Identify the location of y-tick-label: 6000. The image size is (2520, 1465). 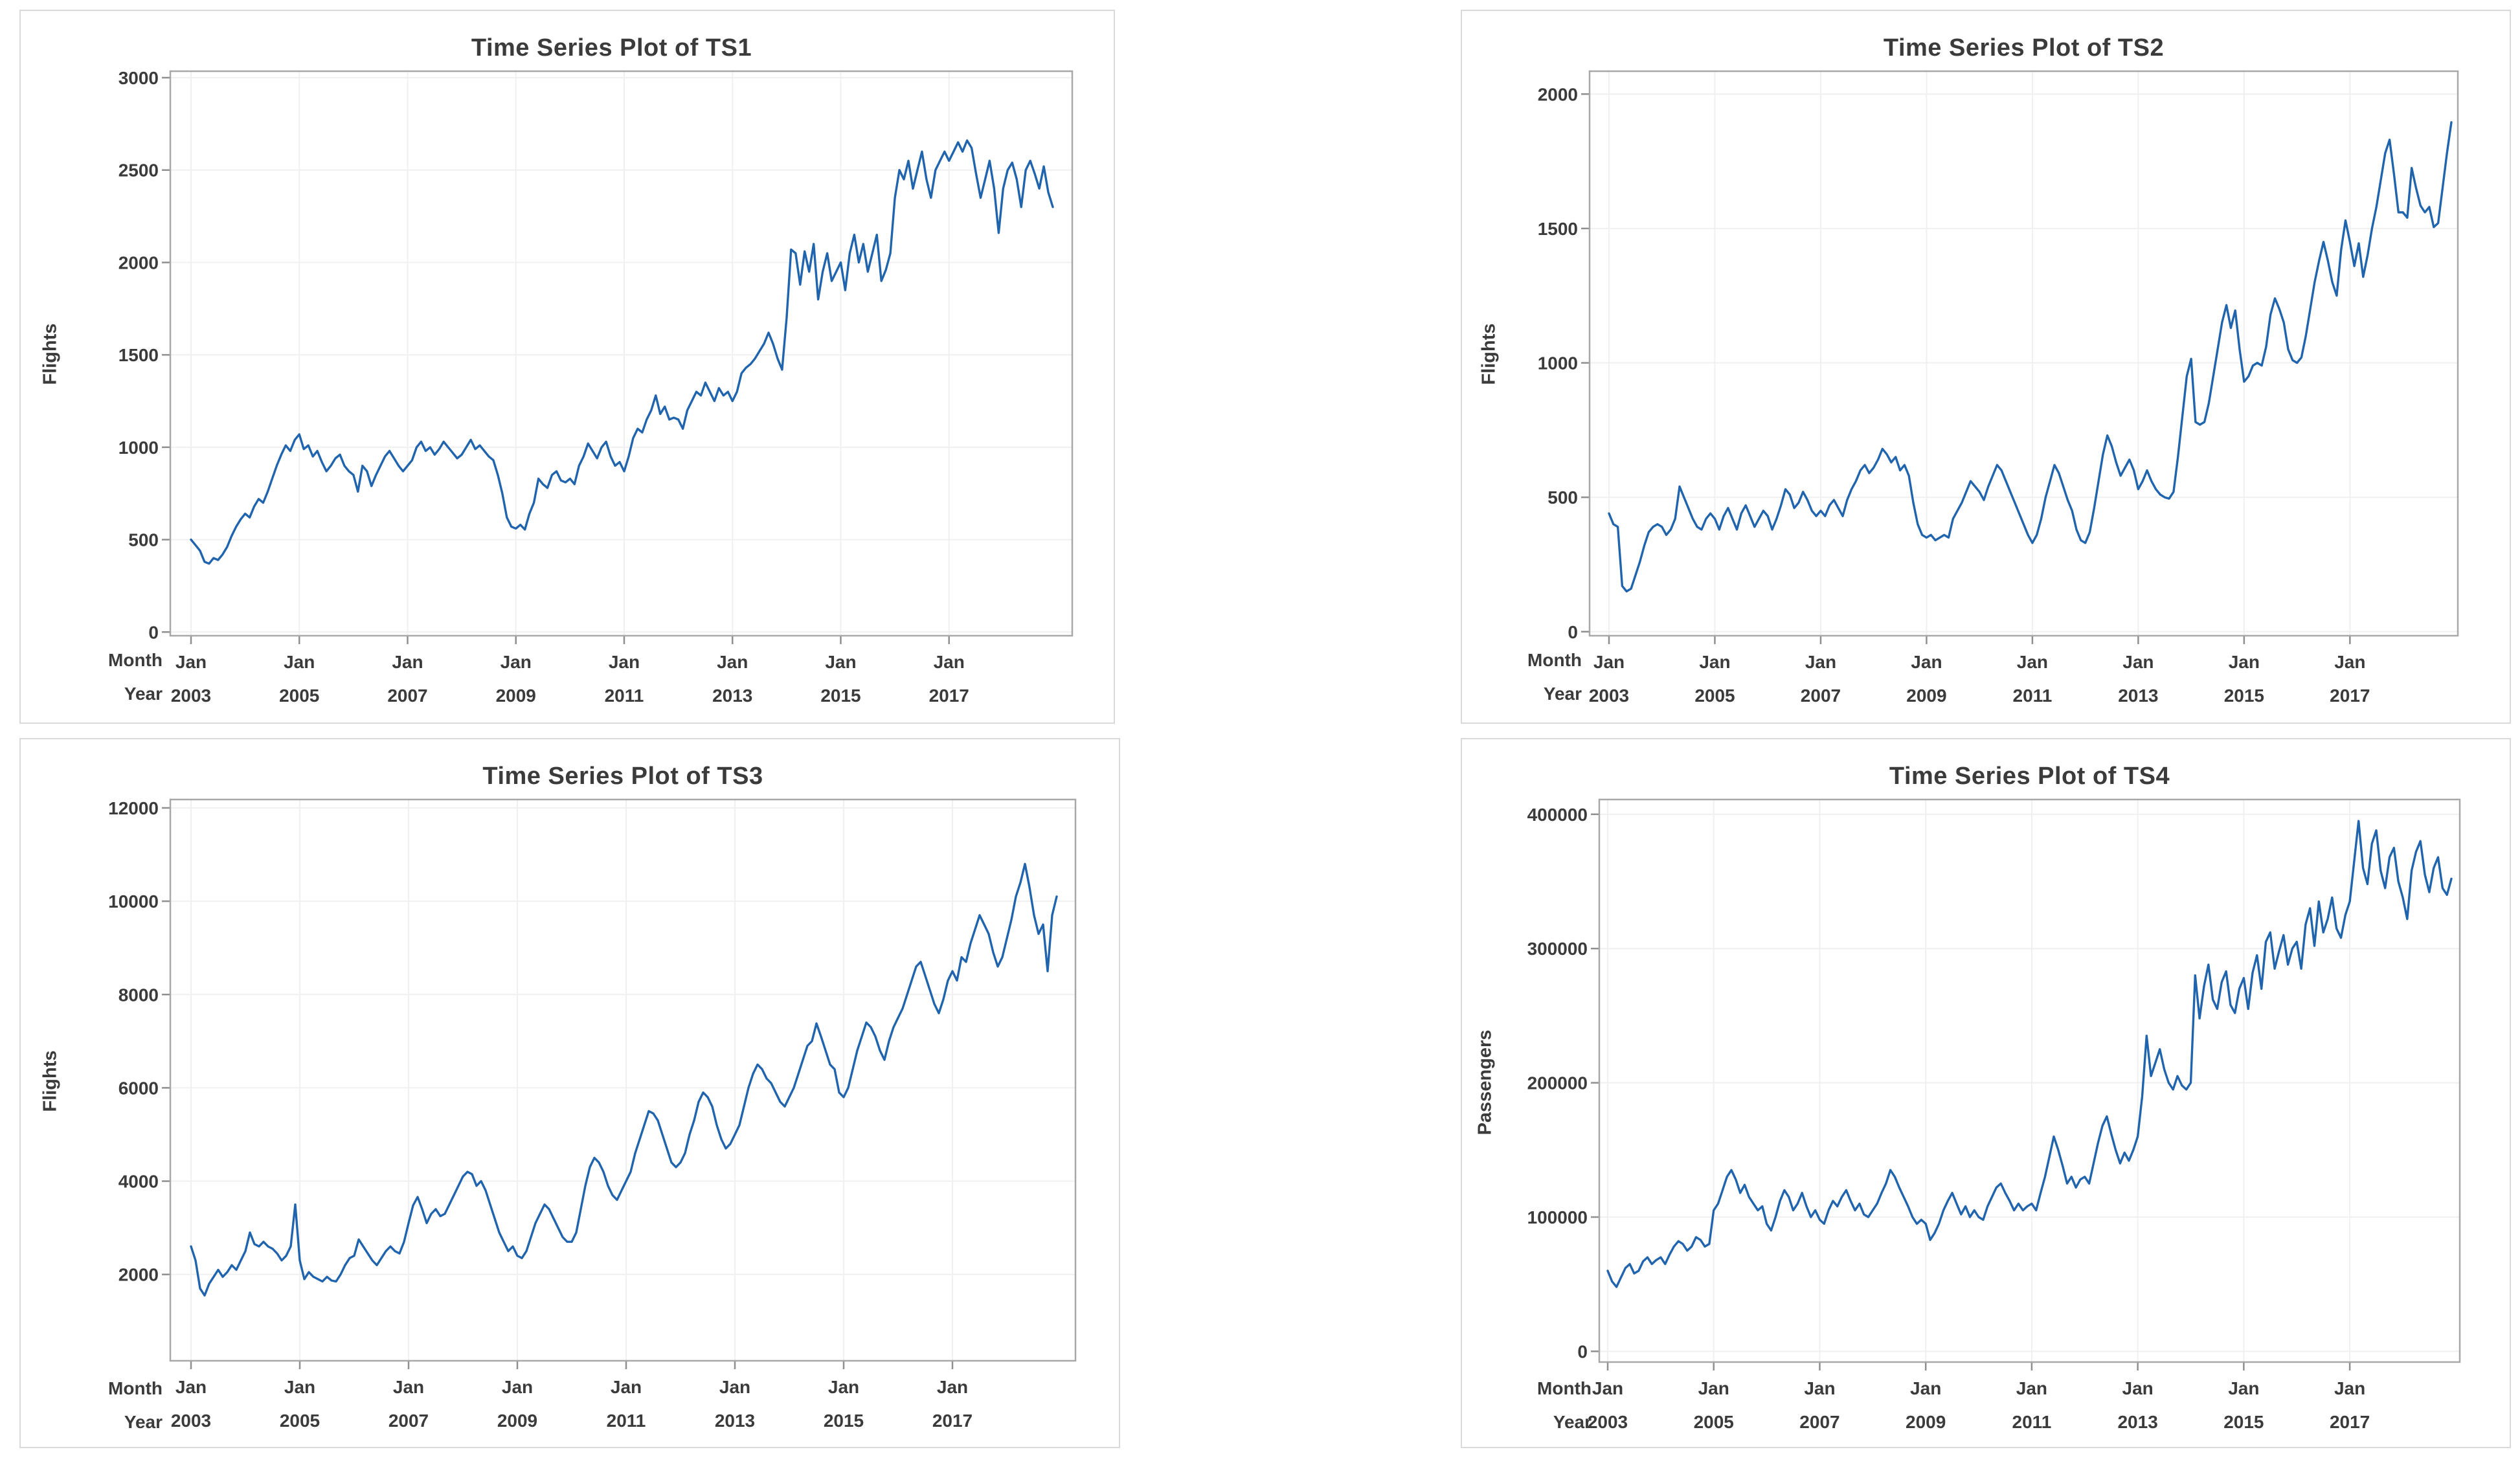
(138, 1088).